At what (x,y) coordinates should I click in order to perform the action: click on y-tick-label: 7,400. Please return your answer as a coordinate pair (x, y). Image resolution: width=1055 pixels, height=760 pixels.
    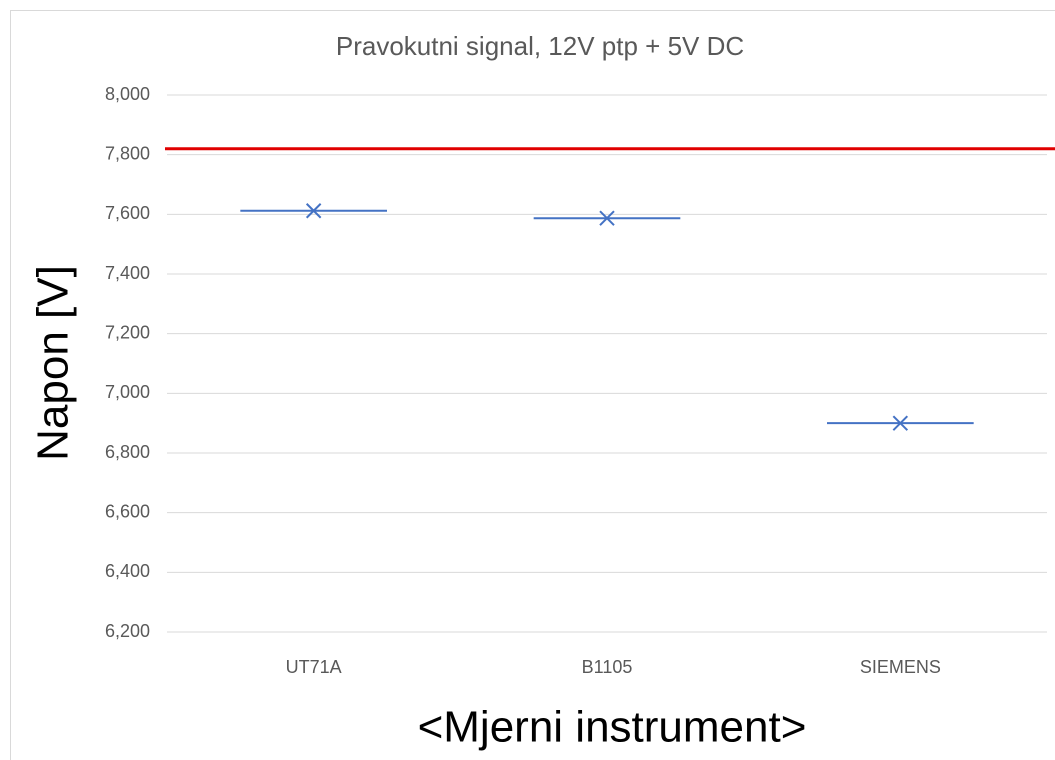
    Looking at the image, I should click on (127, 273).